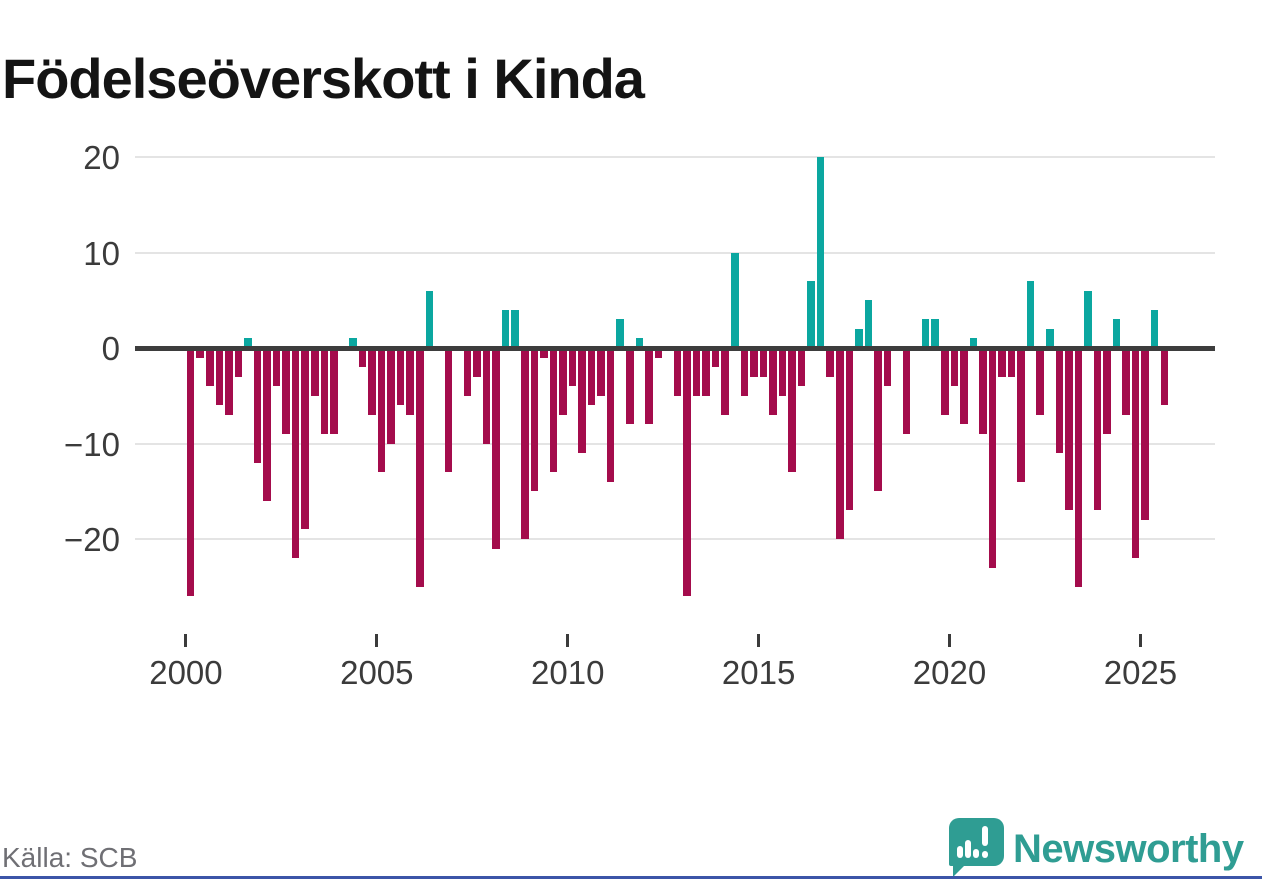  I want to click on page-title: Födelseöverskott i Kinda, so click(323, 78).